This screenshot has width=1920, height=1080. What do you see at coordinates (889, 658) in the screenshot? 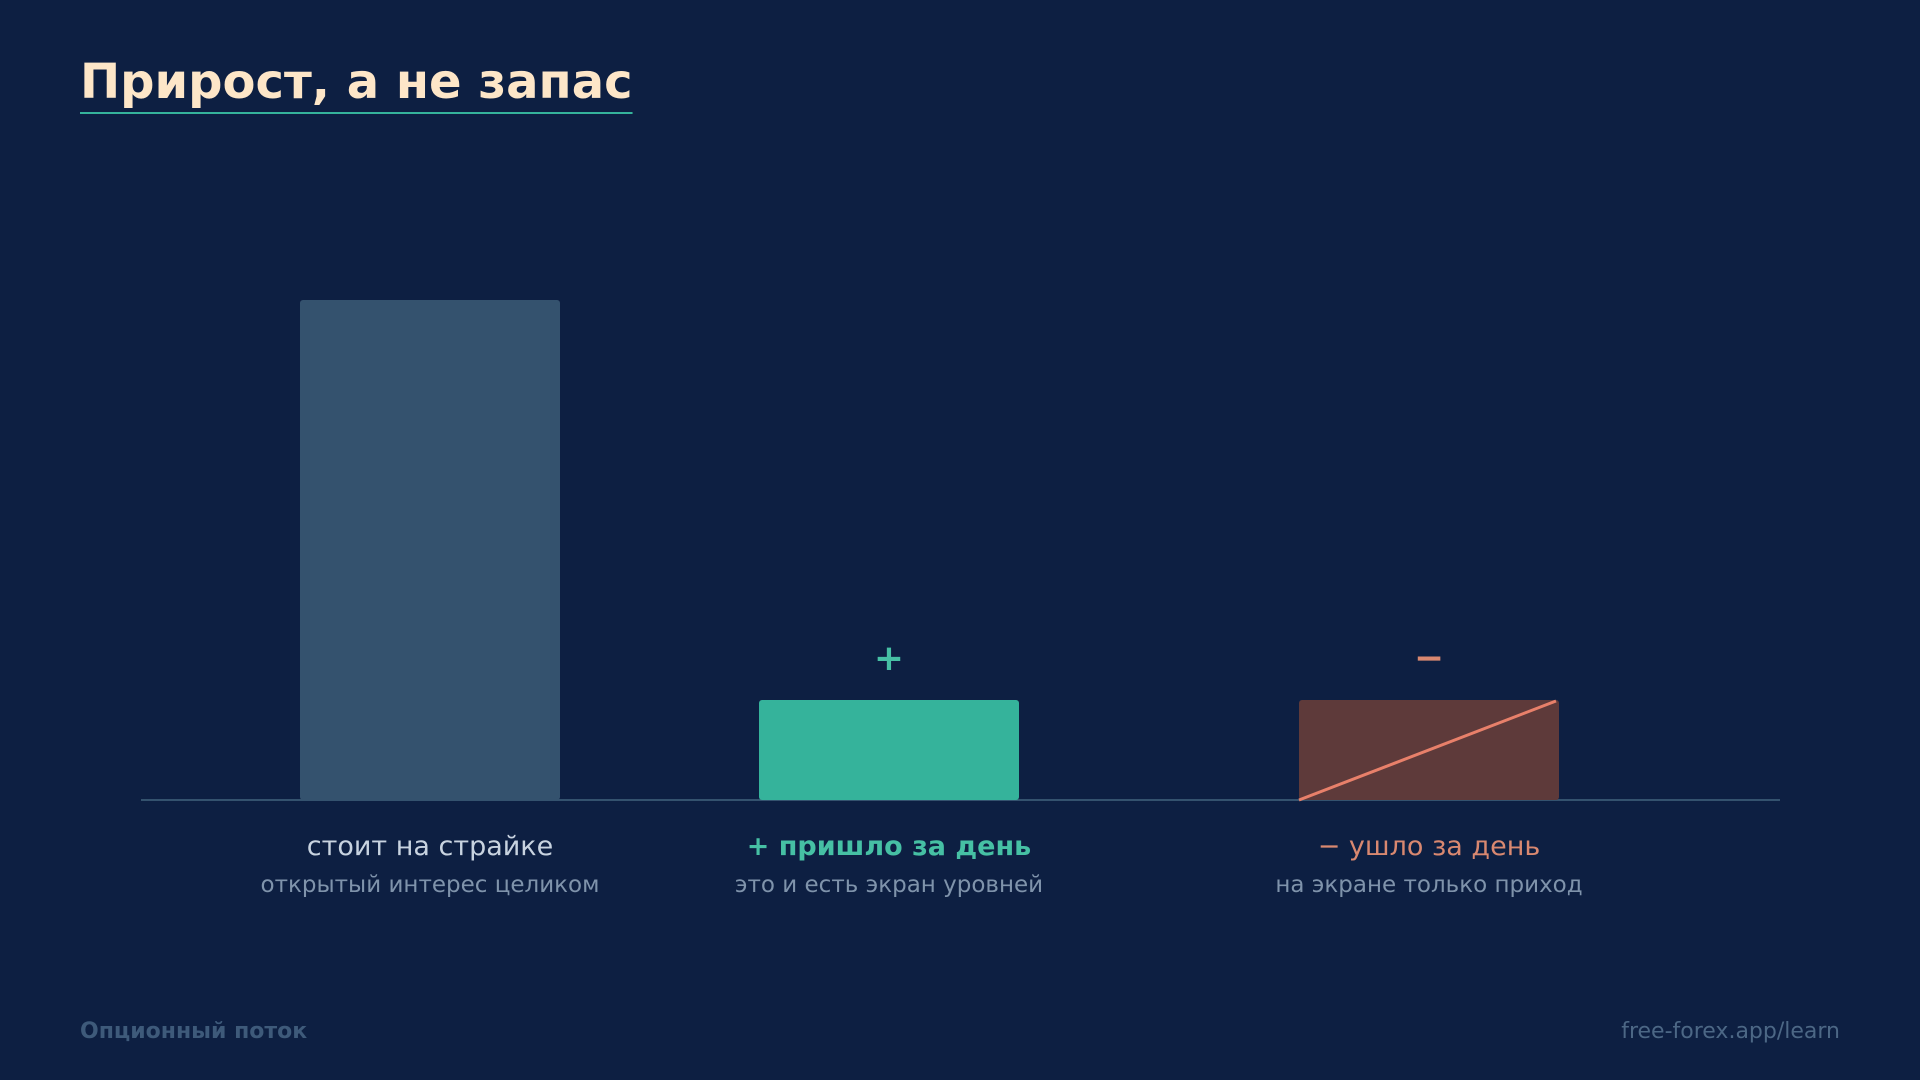
I see `bar-marker: +` at bounding box center [889, 658].